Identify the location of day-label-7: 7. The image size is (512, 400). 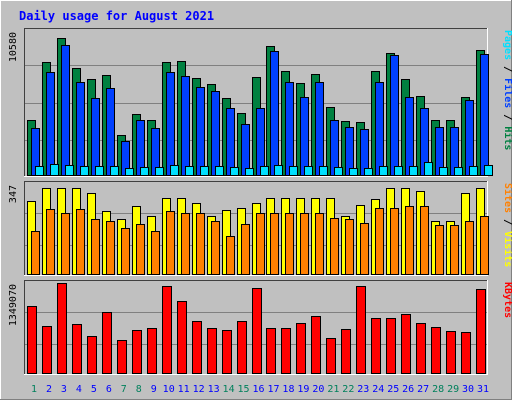
(124, 389).